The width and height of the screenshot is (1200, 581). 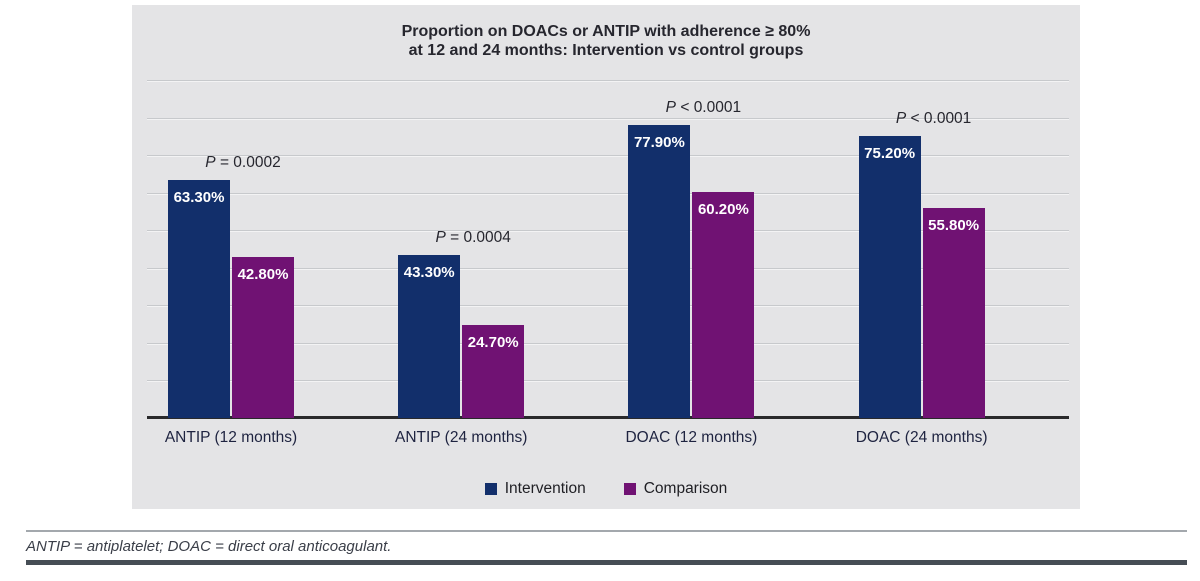 What do you see at coordinates (659, 143) in the screenshot?
I see `bar-value-label: 77.90%` at bounding box center [659, 143].